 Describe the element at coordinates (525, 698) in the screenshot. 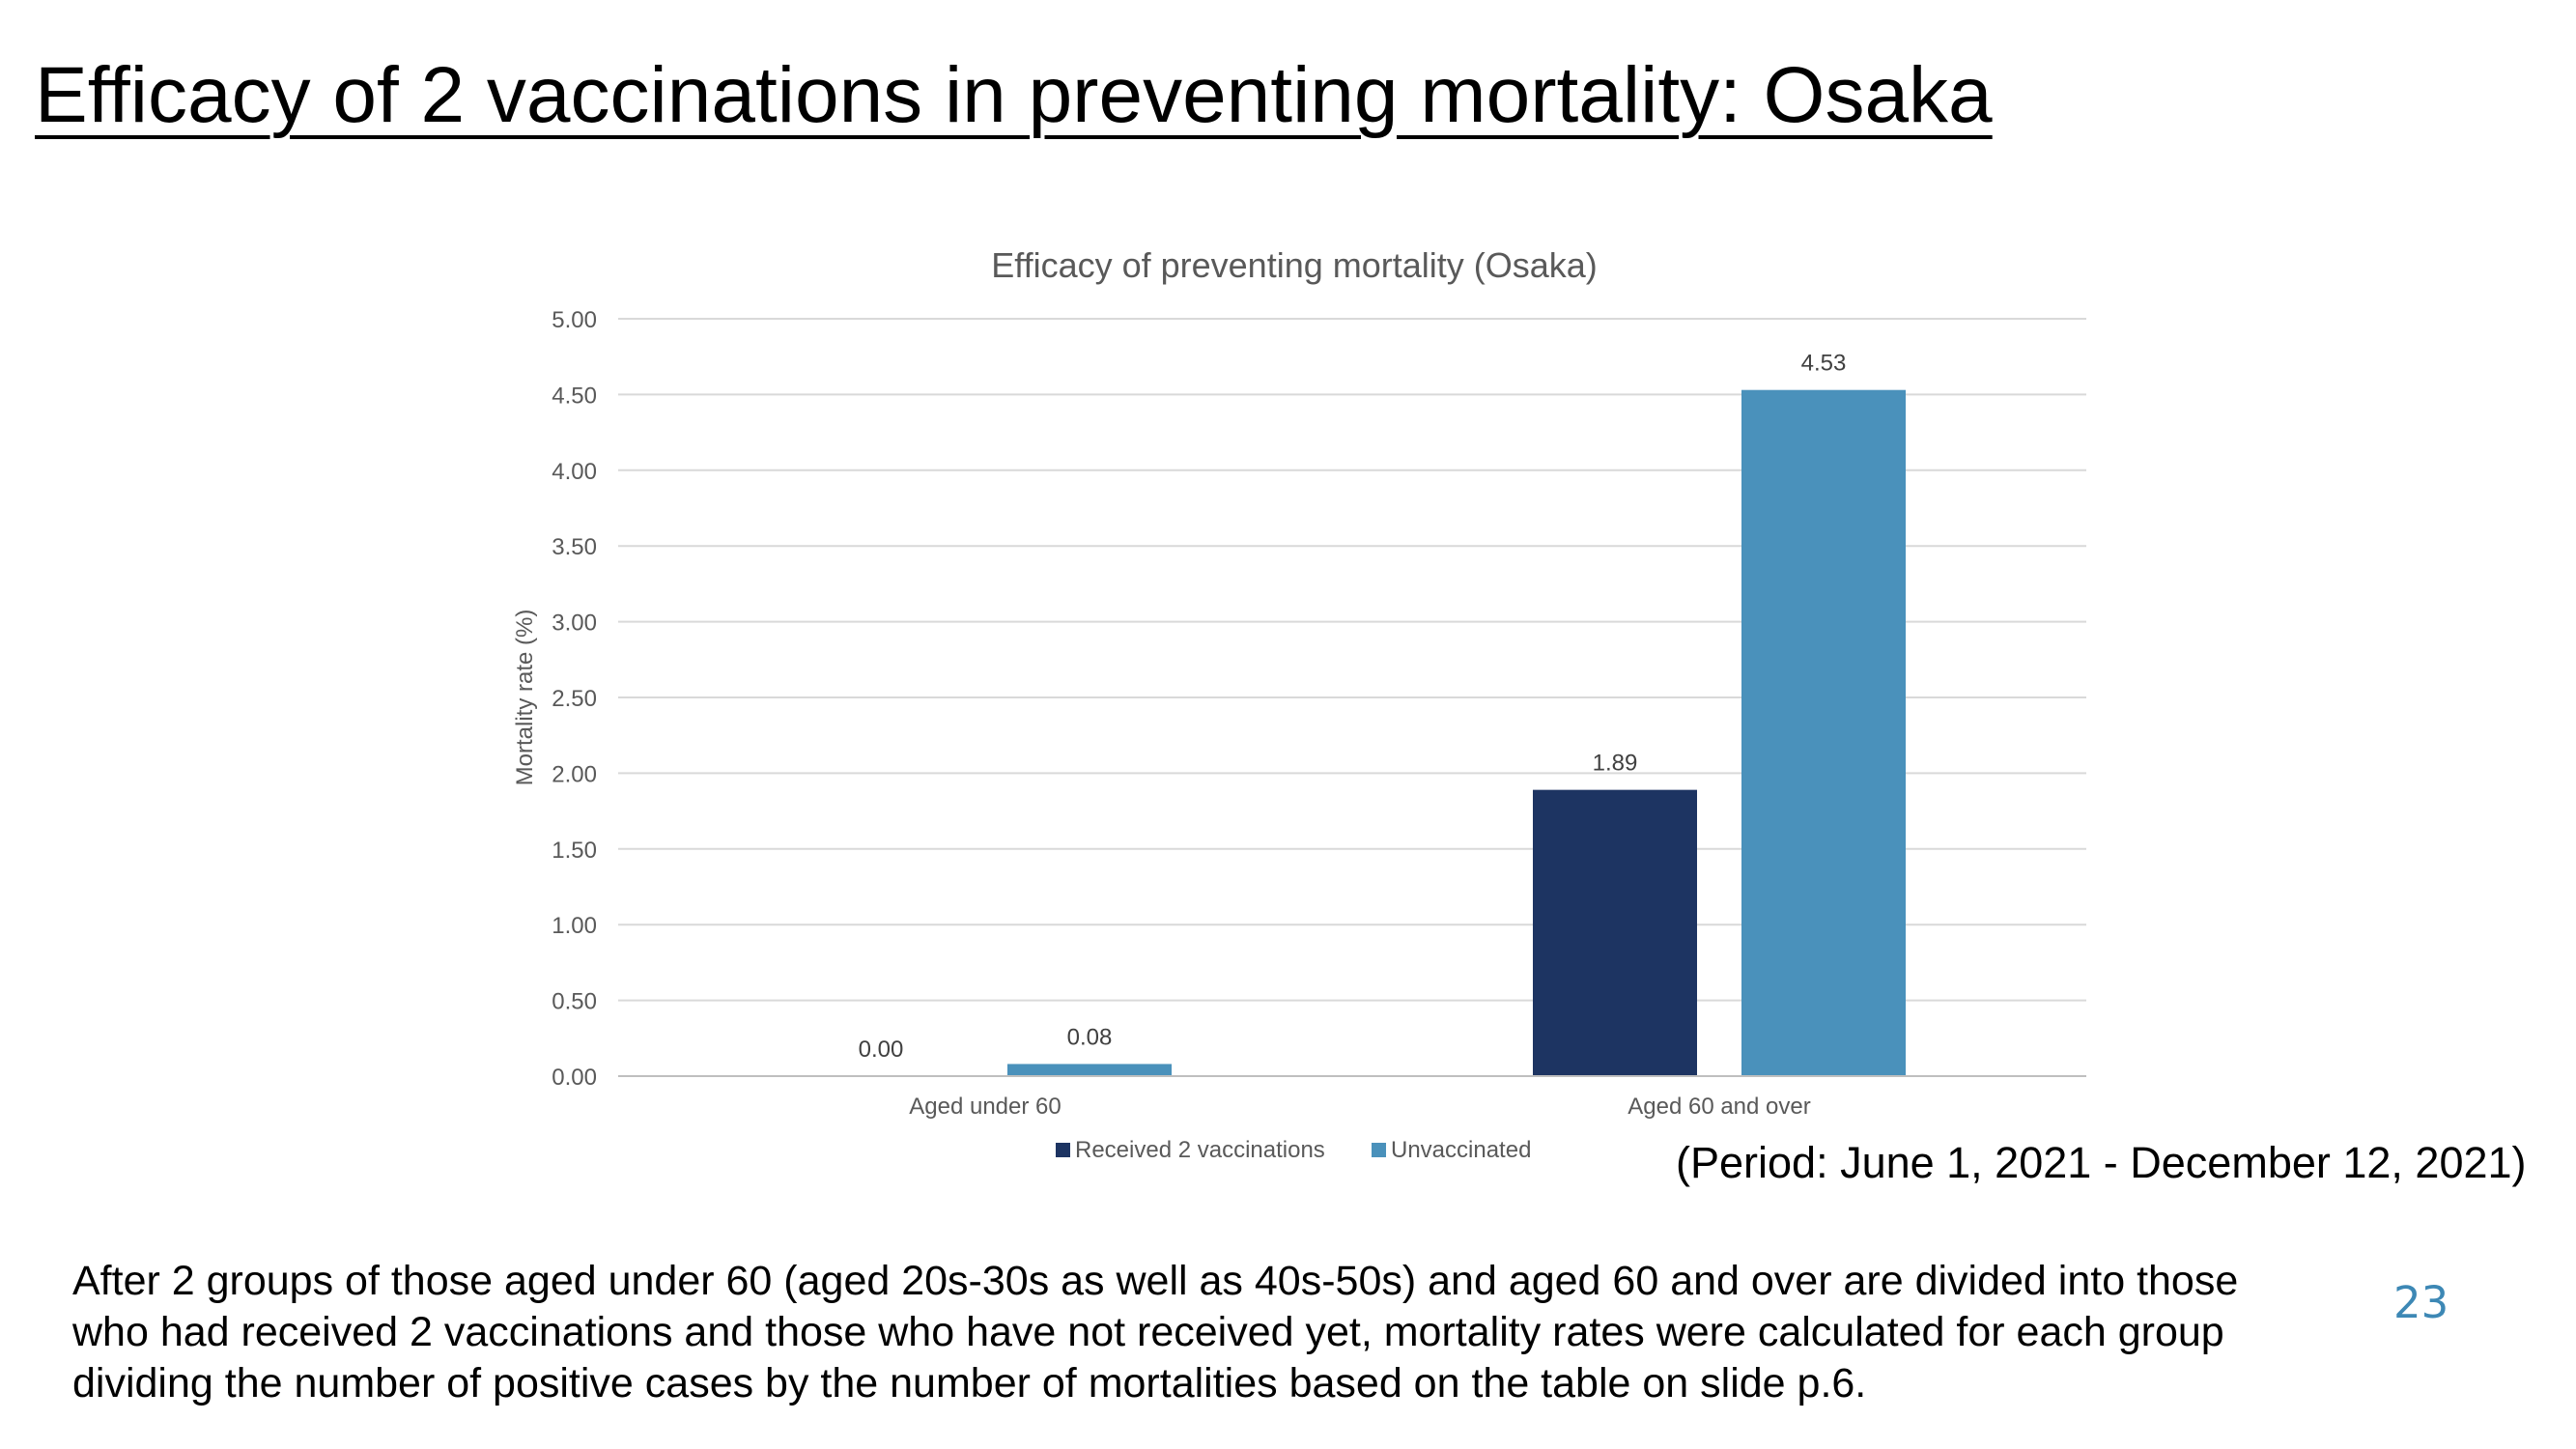

I see `y-axis-label: Mortality rate (%)` at that location.